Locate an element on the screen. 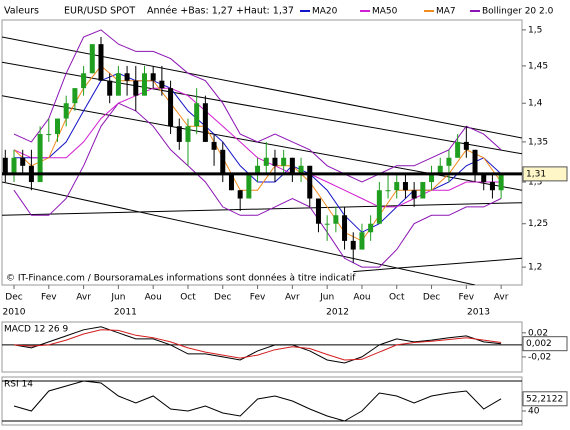  y-tick-label: 1,45 is located at coordinates (538, 66).